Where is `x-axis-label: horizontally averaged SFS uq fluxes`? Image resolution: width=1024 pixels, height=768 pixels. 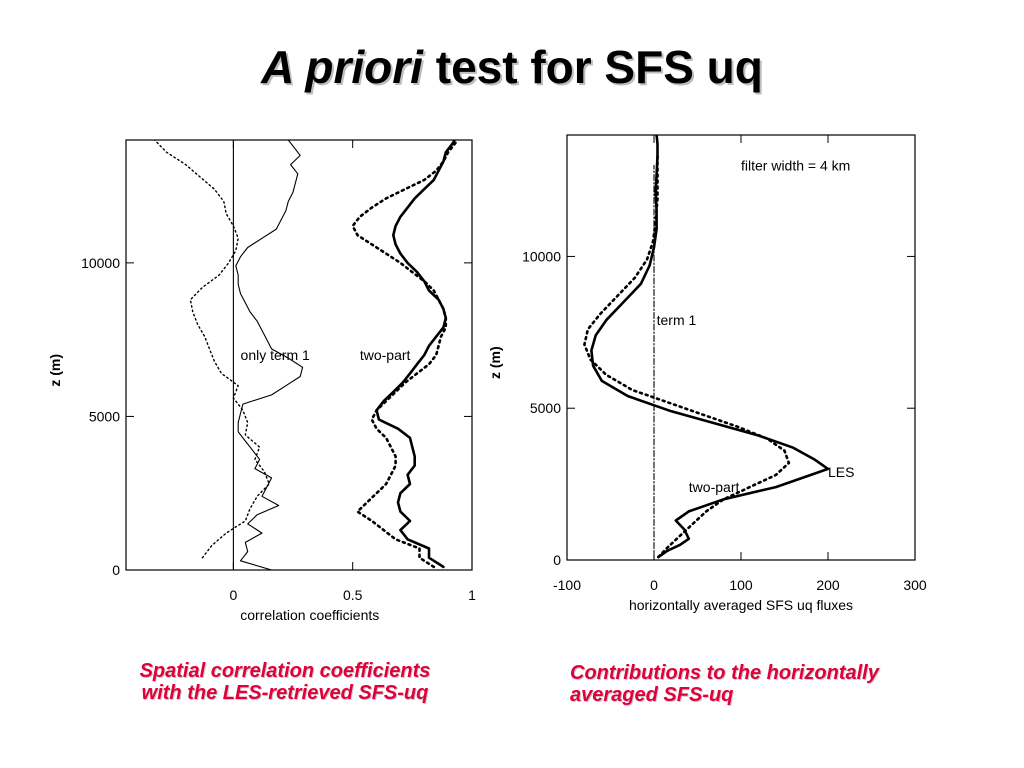
x-axis-label: horizontally averaged SFS uq fluxes is located at coordinates (741, 605).